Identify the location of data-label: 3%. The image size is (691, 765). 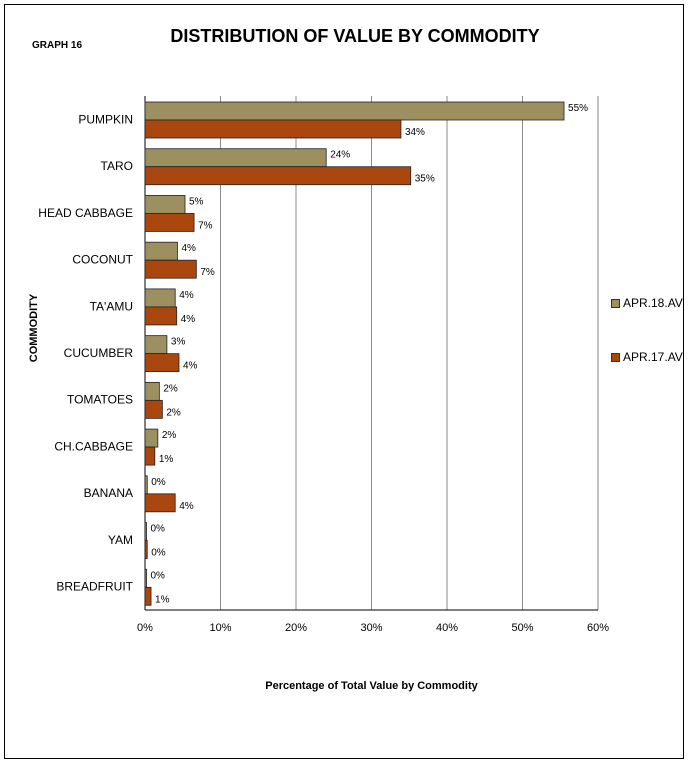
(178, 342).